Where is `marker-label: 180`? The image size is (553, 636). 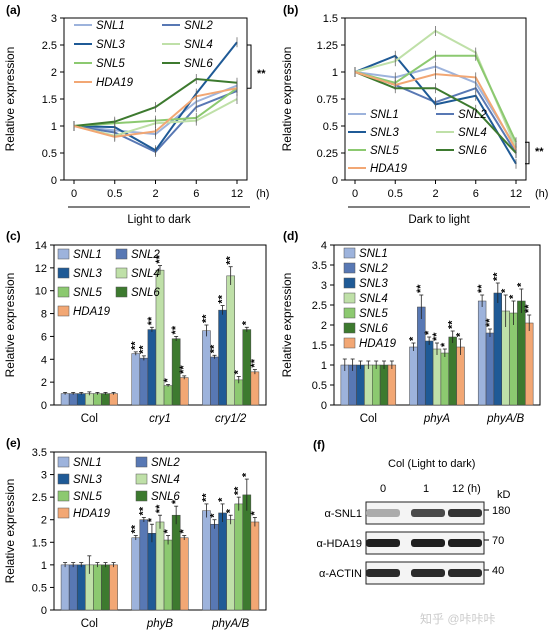
marker-label: 180 is located at coordinates (501, 511).